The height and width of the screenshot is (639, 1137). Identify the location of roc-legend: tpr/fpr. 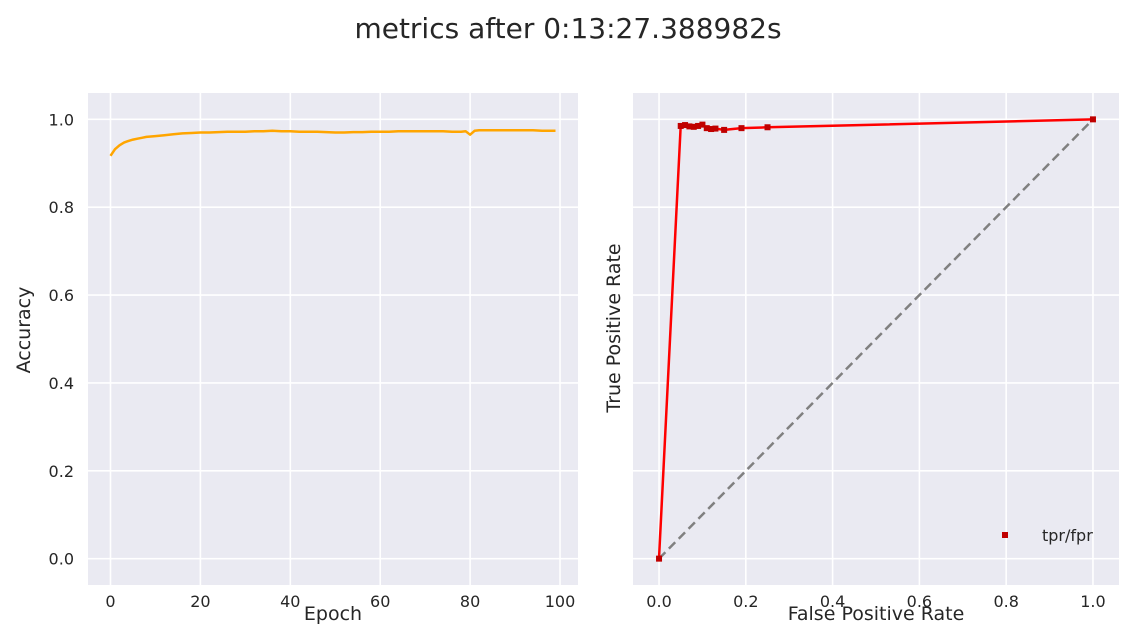
(1047, 535).